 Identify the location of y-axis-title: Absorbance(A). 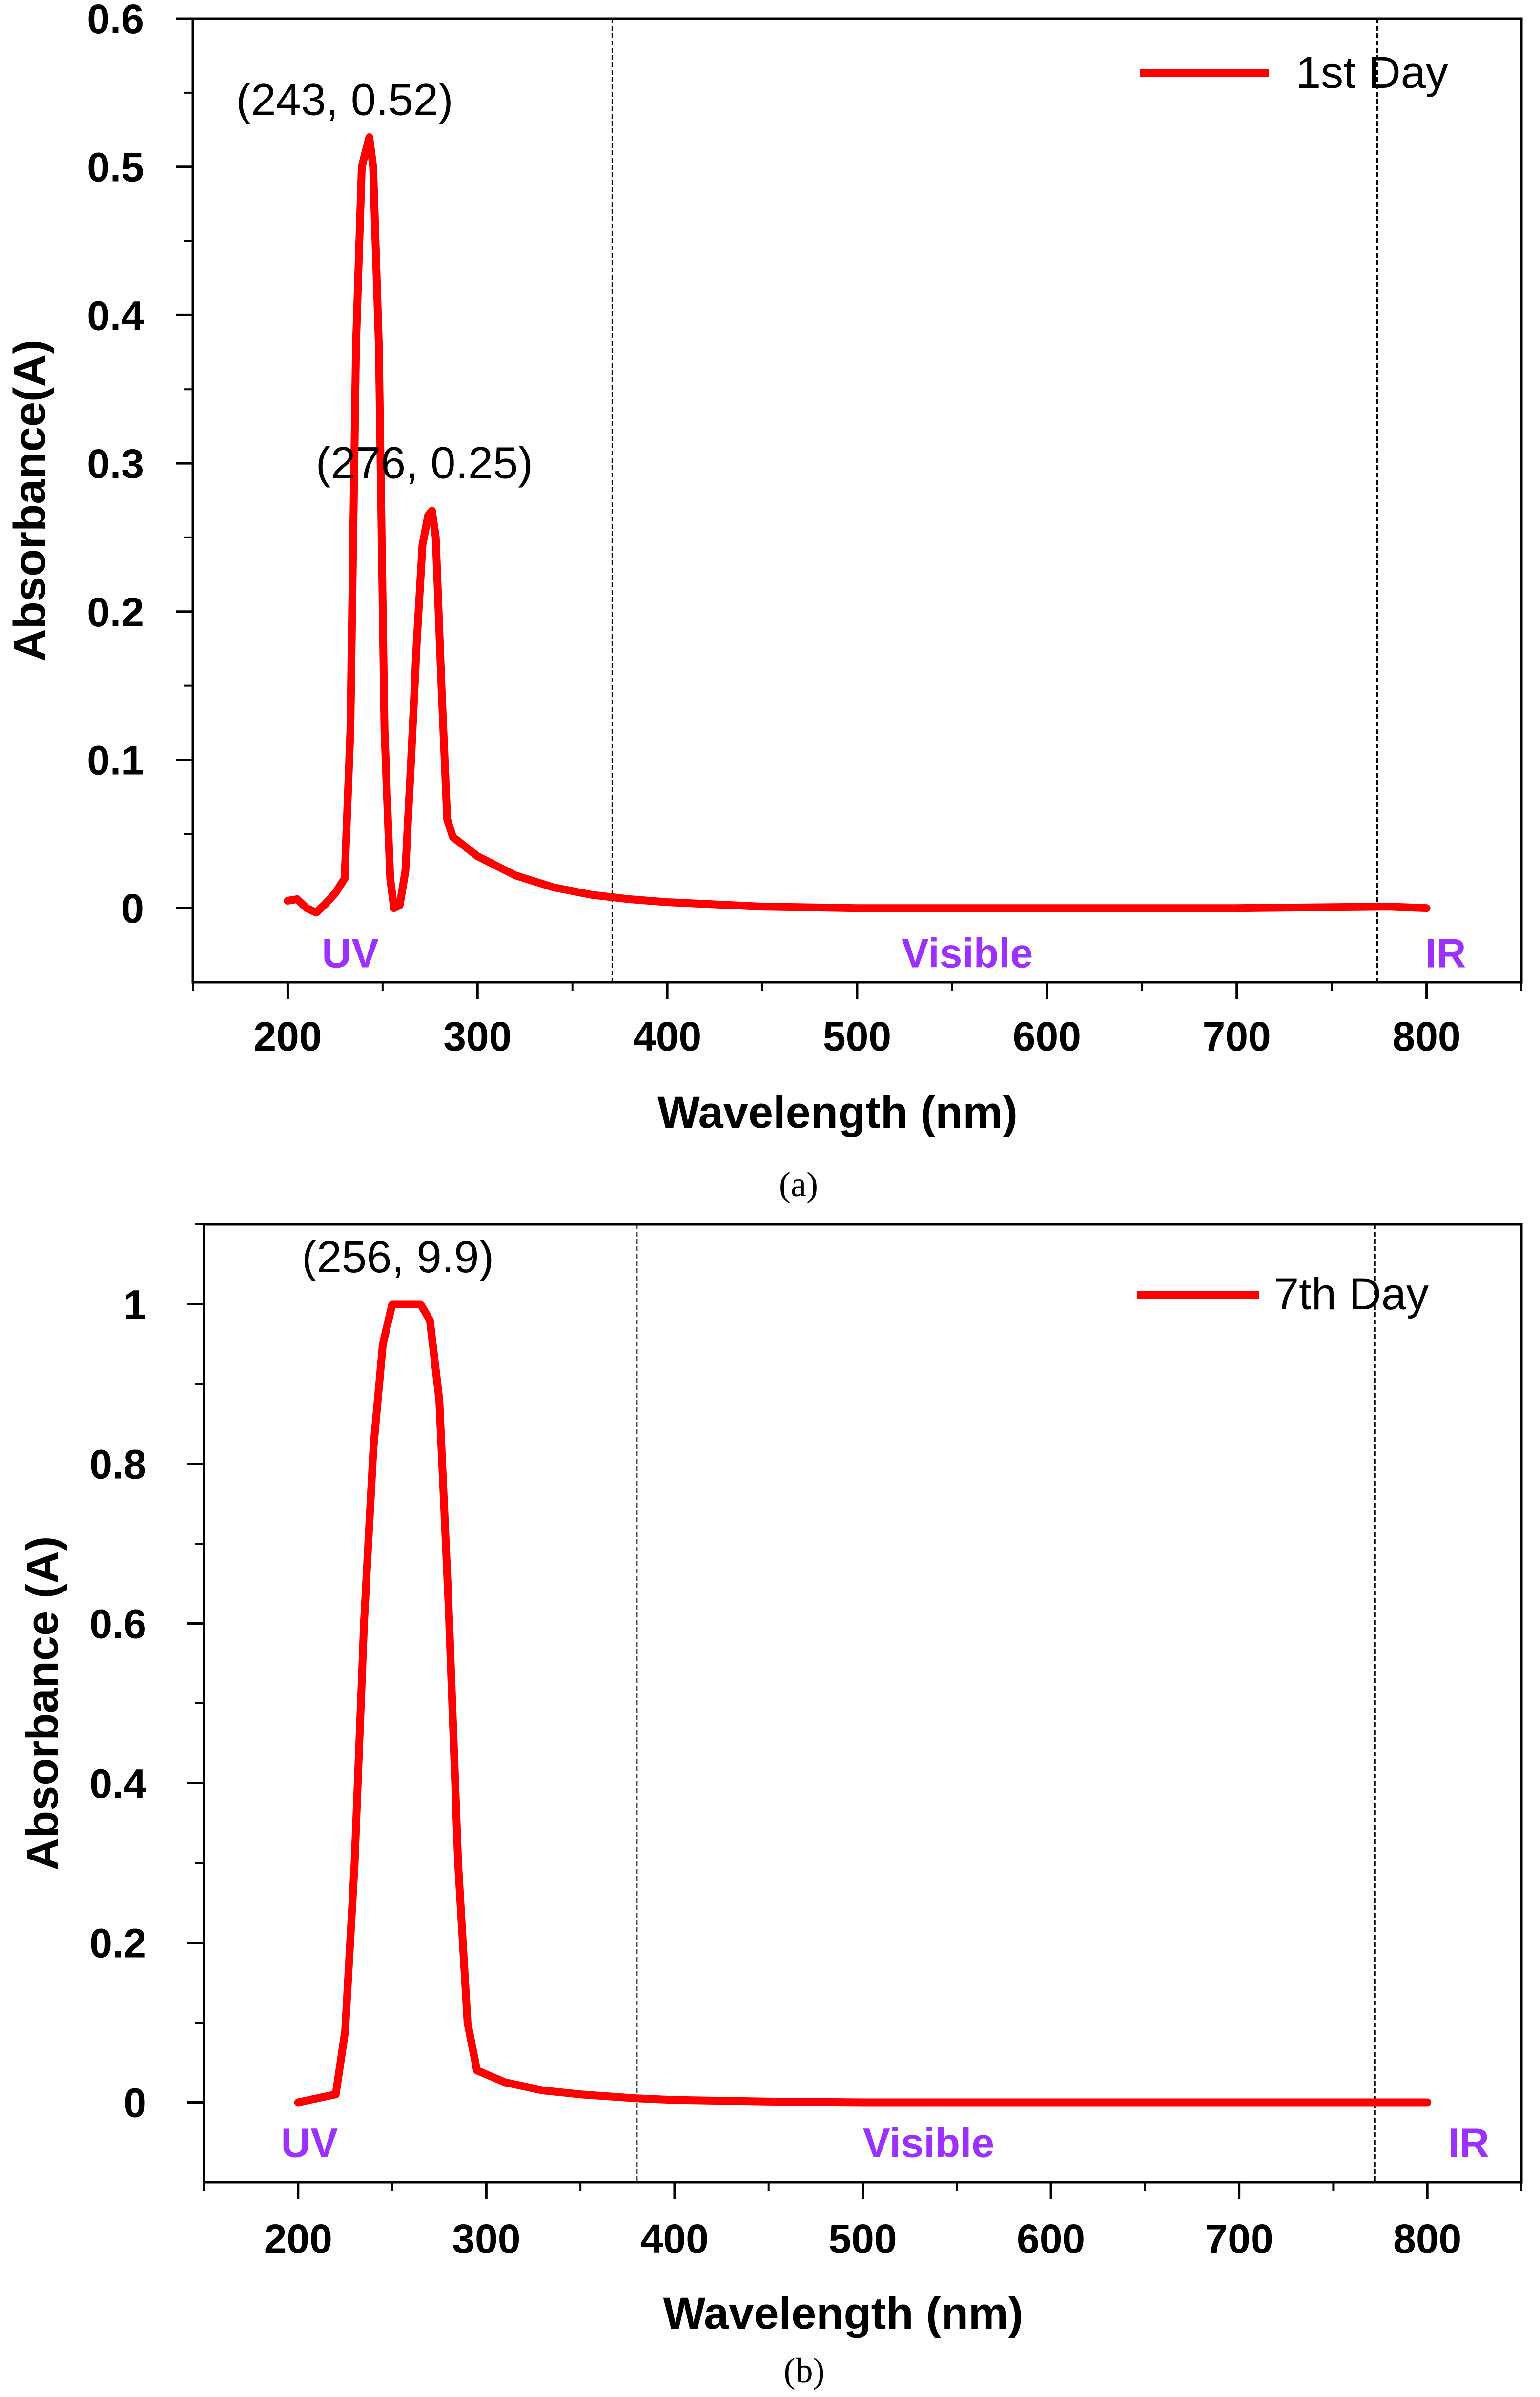
(30, 500).